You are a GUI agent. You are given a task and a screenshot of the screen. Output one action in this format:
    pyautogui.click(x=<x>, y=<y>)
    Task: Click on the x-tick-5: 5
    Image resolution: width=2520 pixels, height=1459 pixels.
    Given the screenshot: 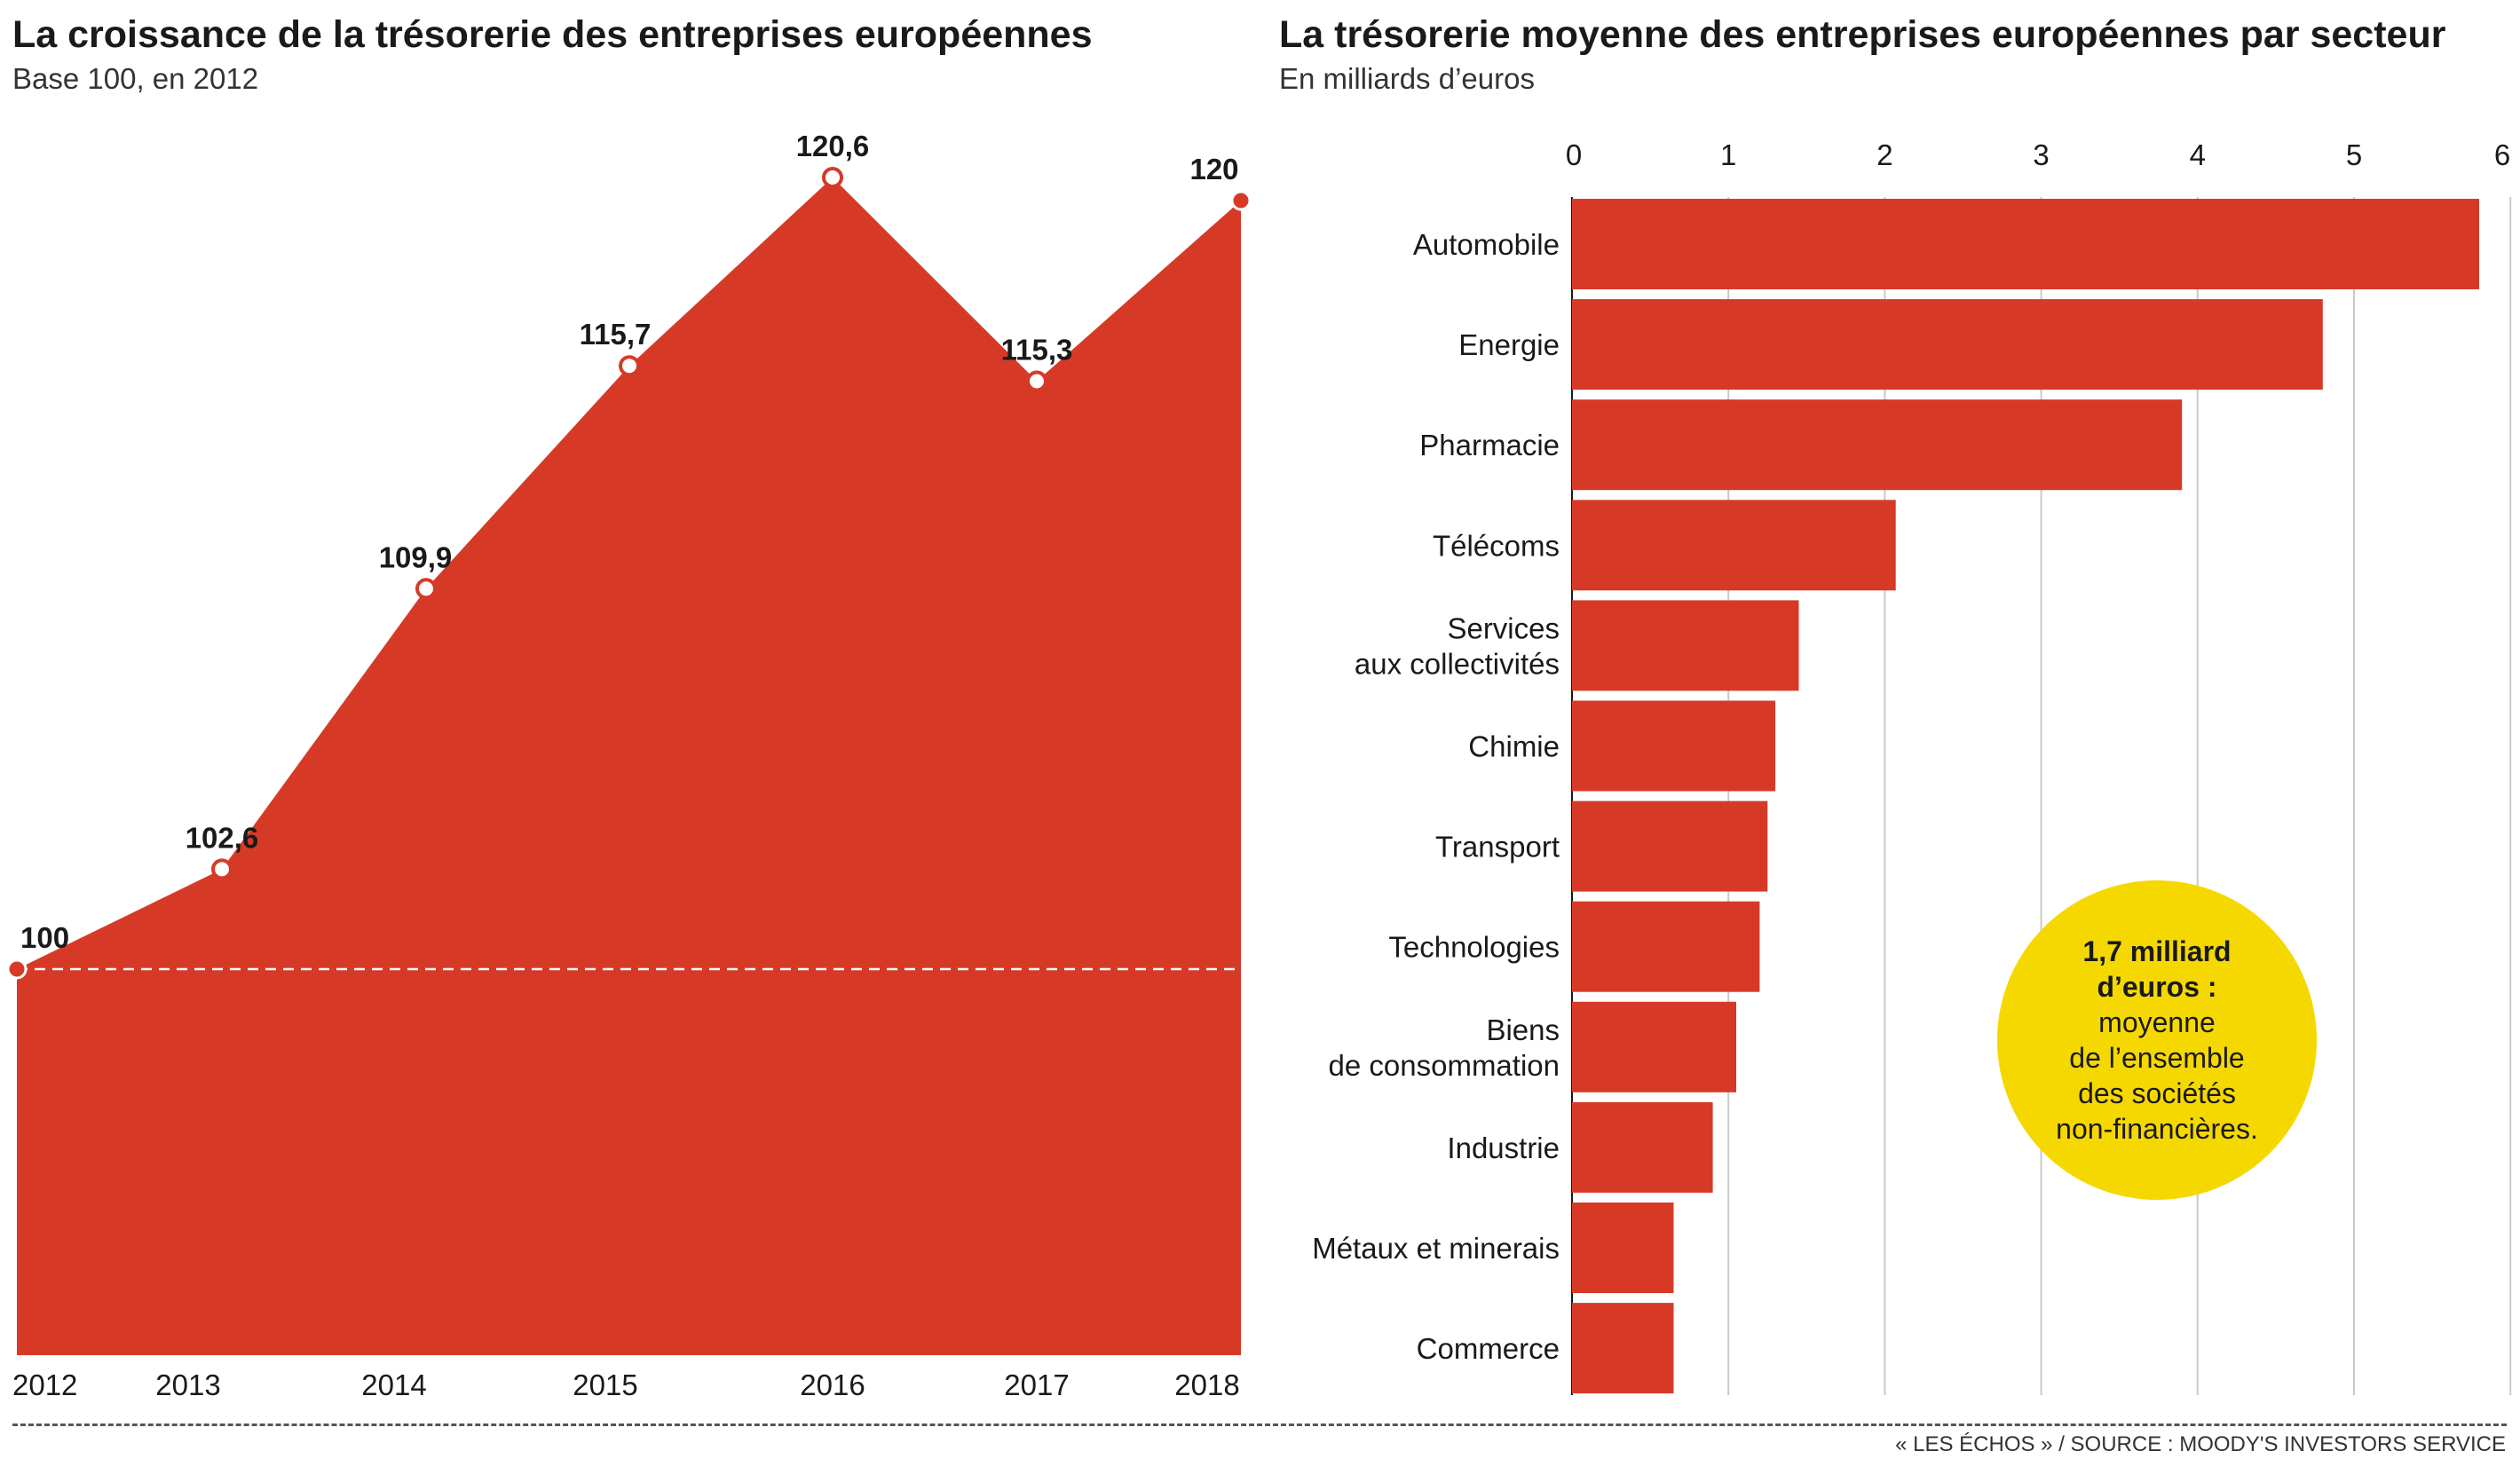 What is the action you would take?
    pyautogui.click(x=2354, y=154)
    